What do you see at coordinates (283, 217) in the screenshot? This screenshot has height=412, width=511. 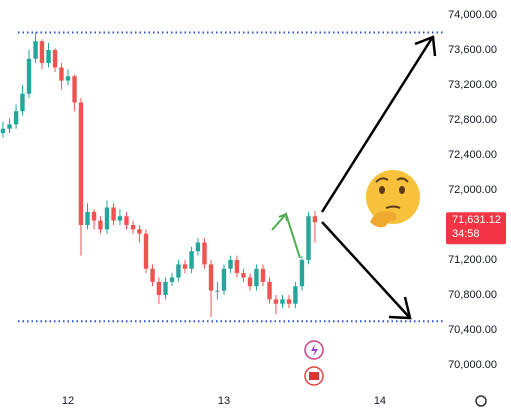 I see `green-arrow-head` at bounding box center [283, 217].